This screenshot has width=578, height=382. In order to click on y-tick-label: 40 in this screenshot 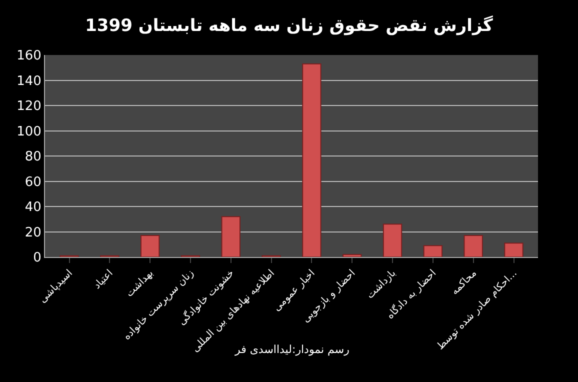, I will do `click(33, 208)`.